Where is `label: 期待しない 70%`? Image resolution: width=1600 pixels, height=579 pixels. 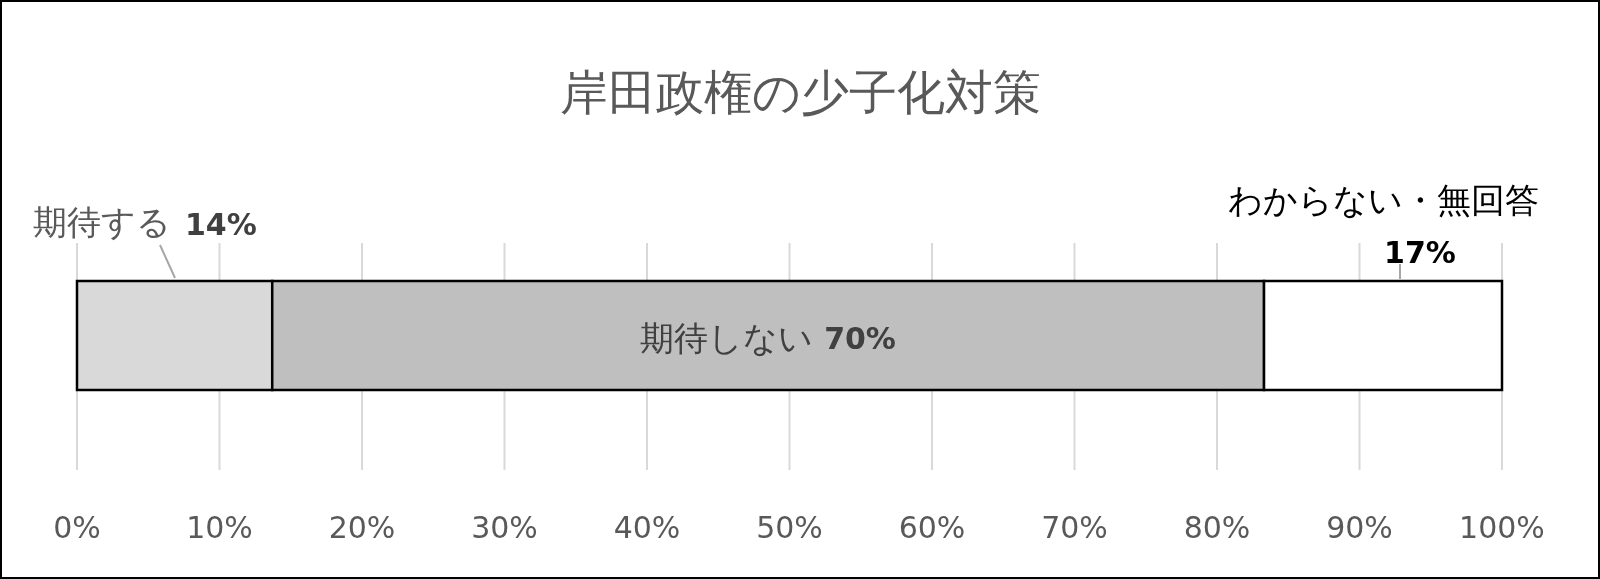 label: 期待しない 70% is located at coordinates (768, 337).